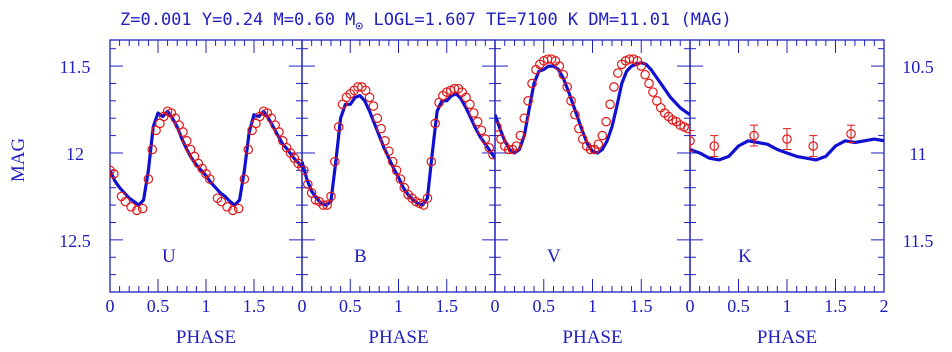 This screenshot has width=952, height=352. Describe the element at coordinates (917, 154) in the screenshot. I see `y-tick-label: 11` at that location.